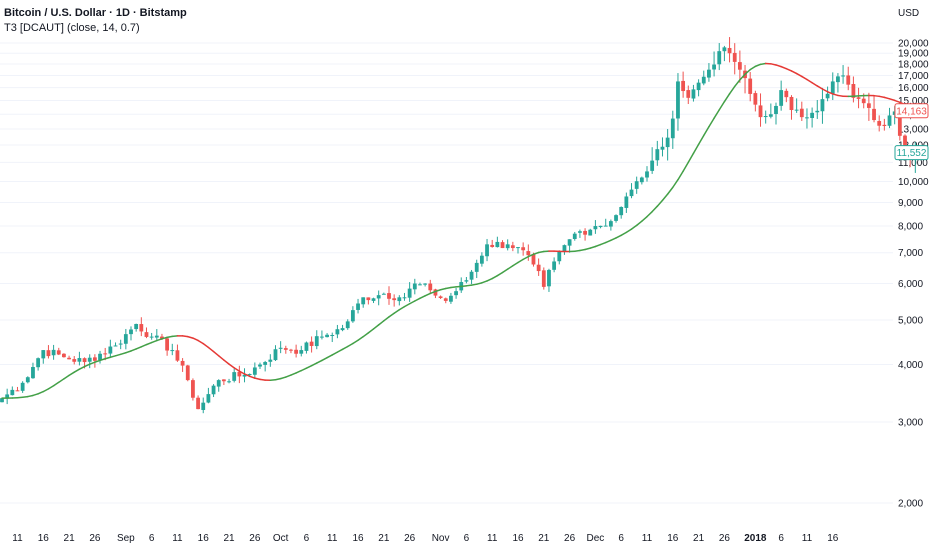 The image size is (932, 550). I want to click on date-tick-label: 11, so click(647, 538).